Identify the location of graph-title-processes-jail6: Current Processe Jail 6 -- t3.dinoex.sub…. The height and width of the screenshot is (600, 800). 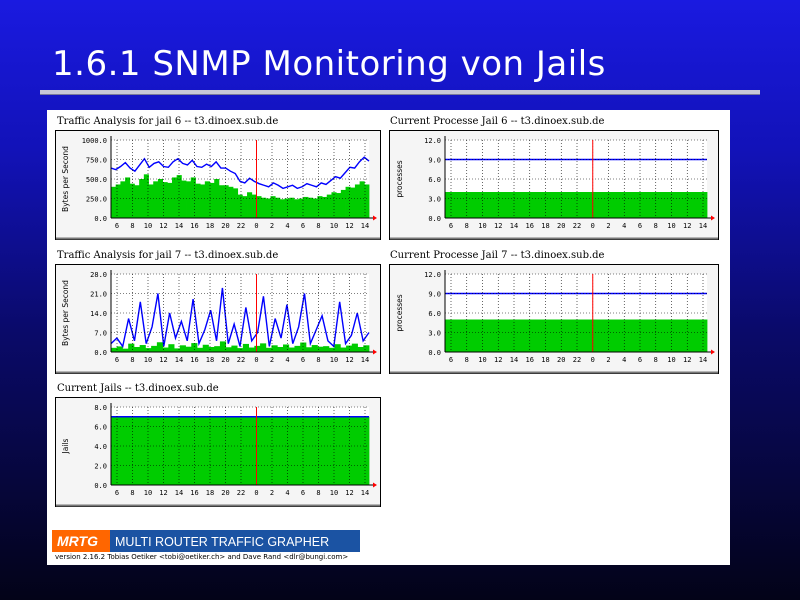
(497, 121).